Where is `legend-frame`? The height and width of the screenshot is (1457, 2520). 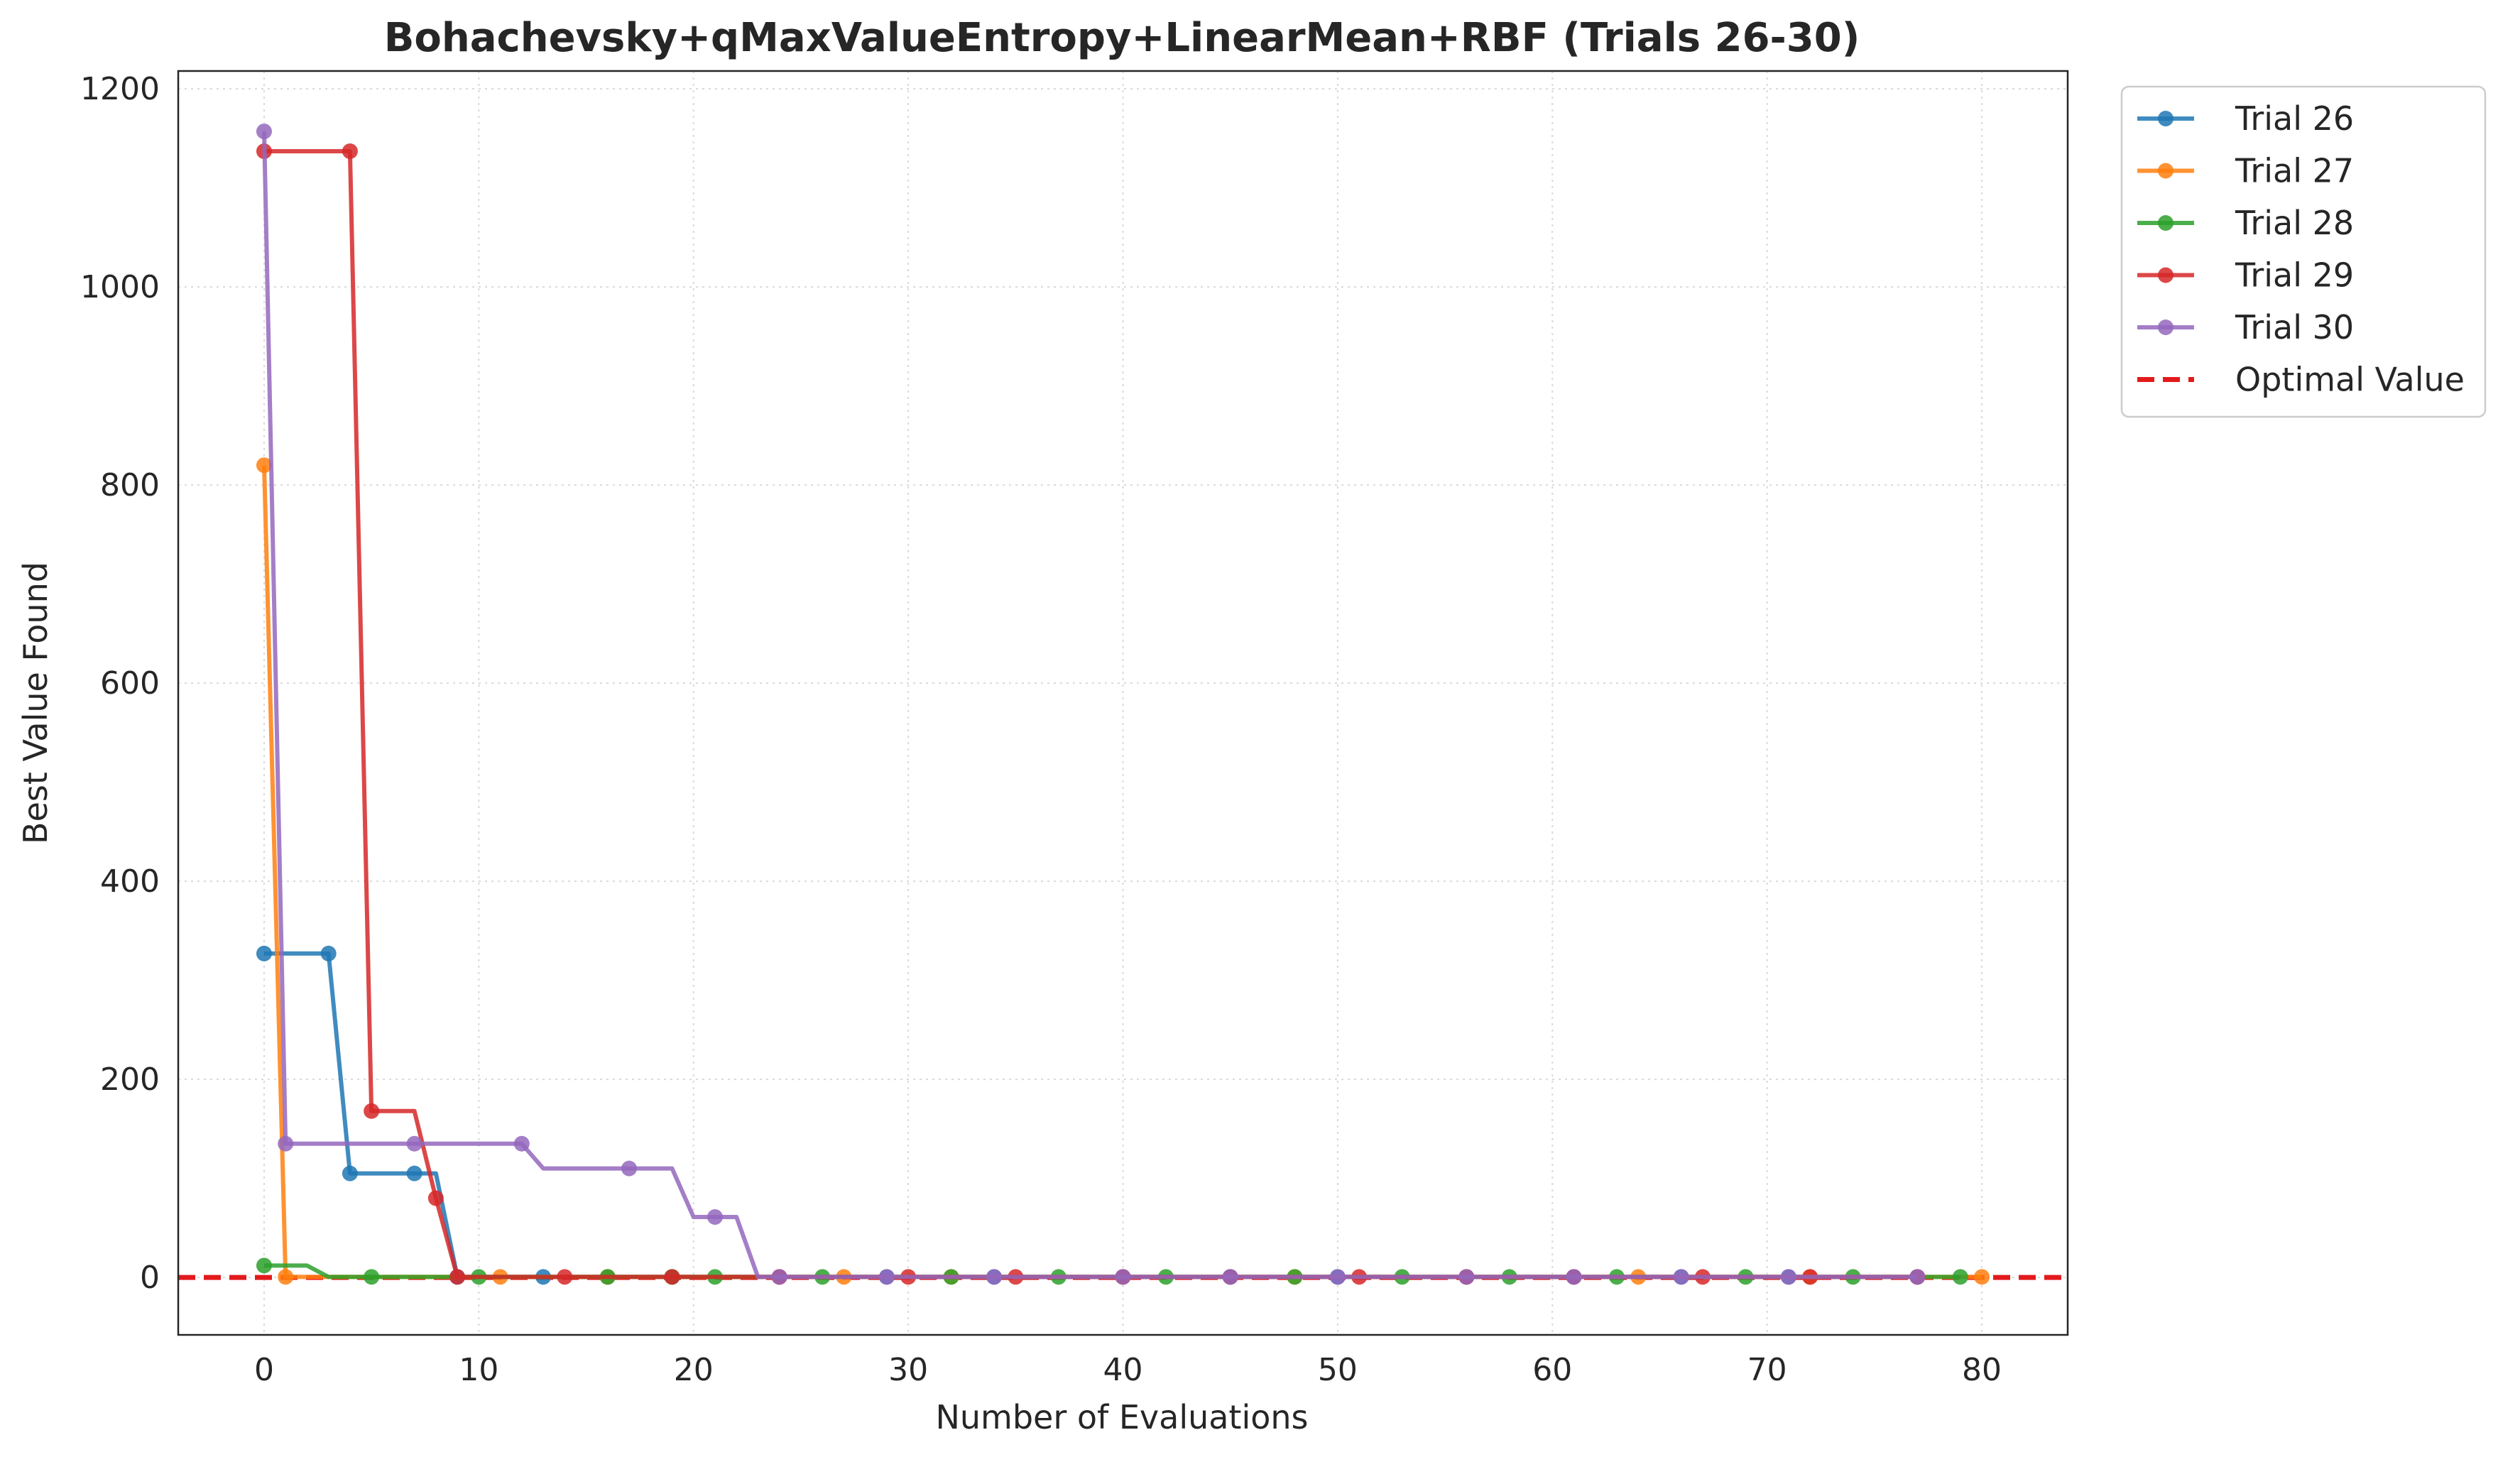
legend-frame is located at coordinates (2303, 251).